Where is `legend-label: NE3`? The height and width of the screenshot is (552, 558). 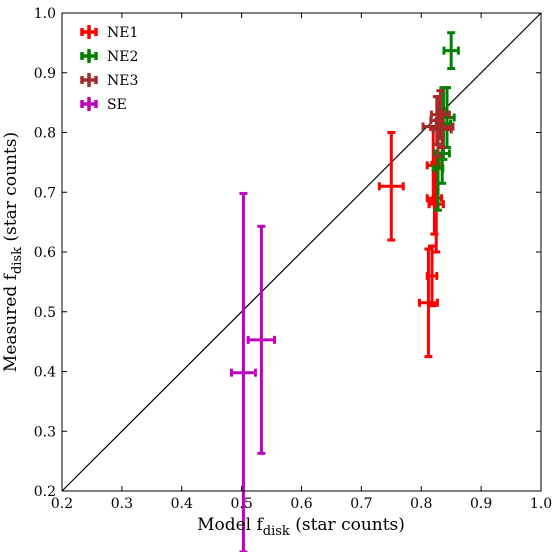
legend-label: NE3 is located at coordinates (122, 81).